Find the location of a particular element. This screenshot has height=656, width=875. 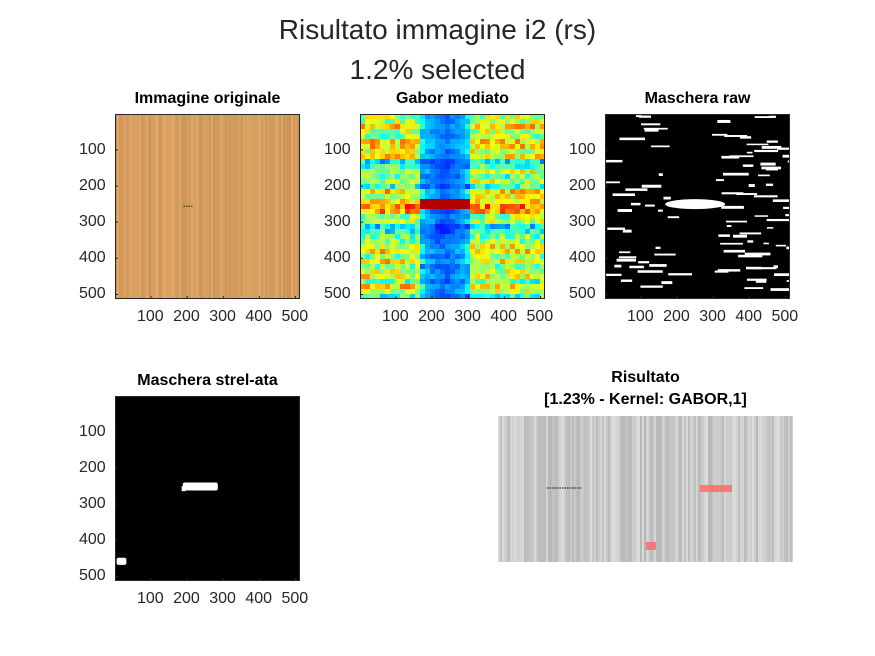

axes-maschera-strel-ata is located at coordinates (207, 488).